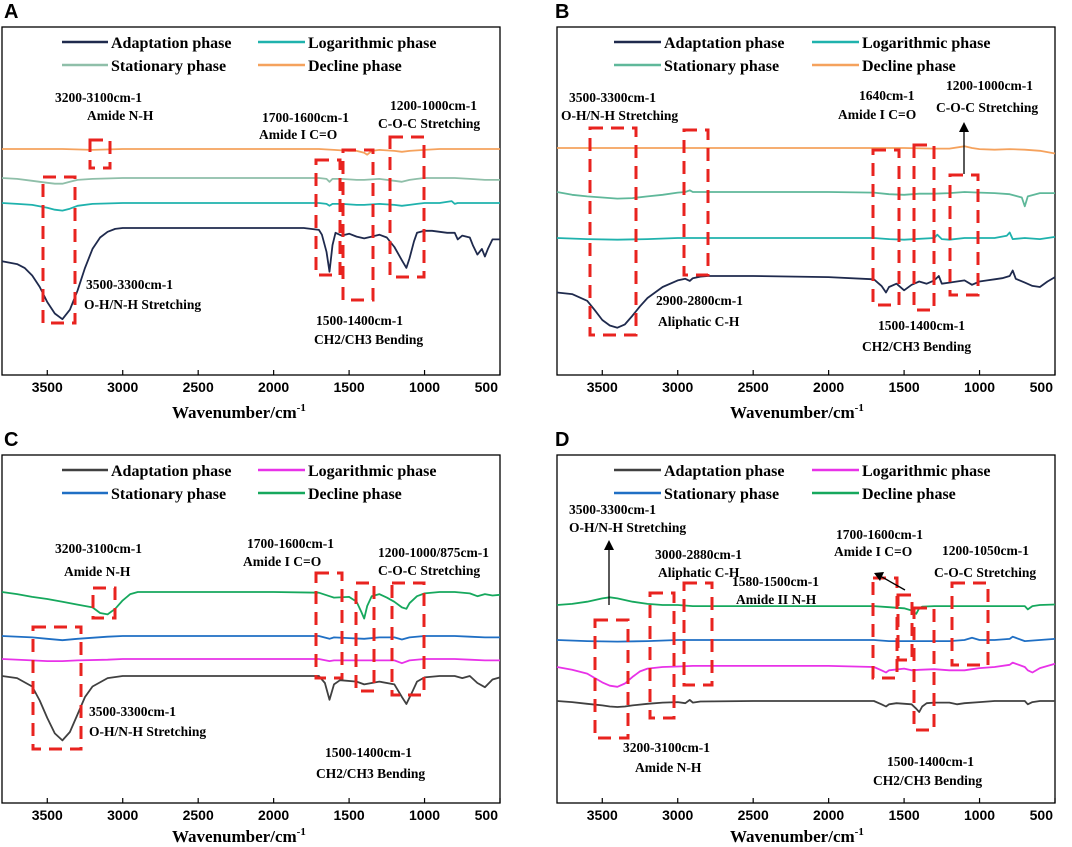  I want to click on panel-label: B, so click(562, 12).